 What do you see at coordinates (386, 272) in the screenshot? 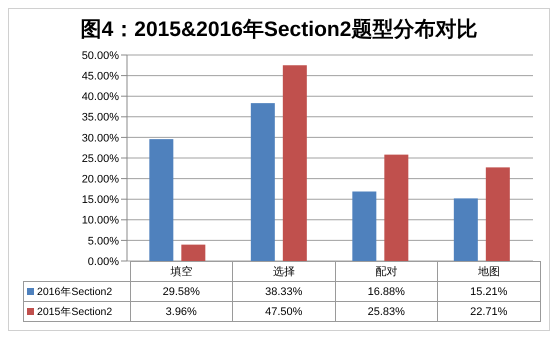
I see `x-tick-label: 配对` at bounding box center [386, 272].